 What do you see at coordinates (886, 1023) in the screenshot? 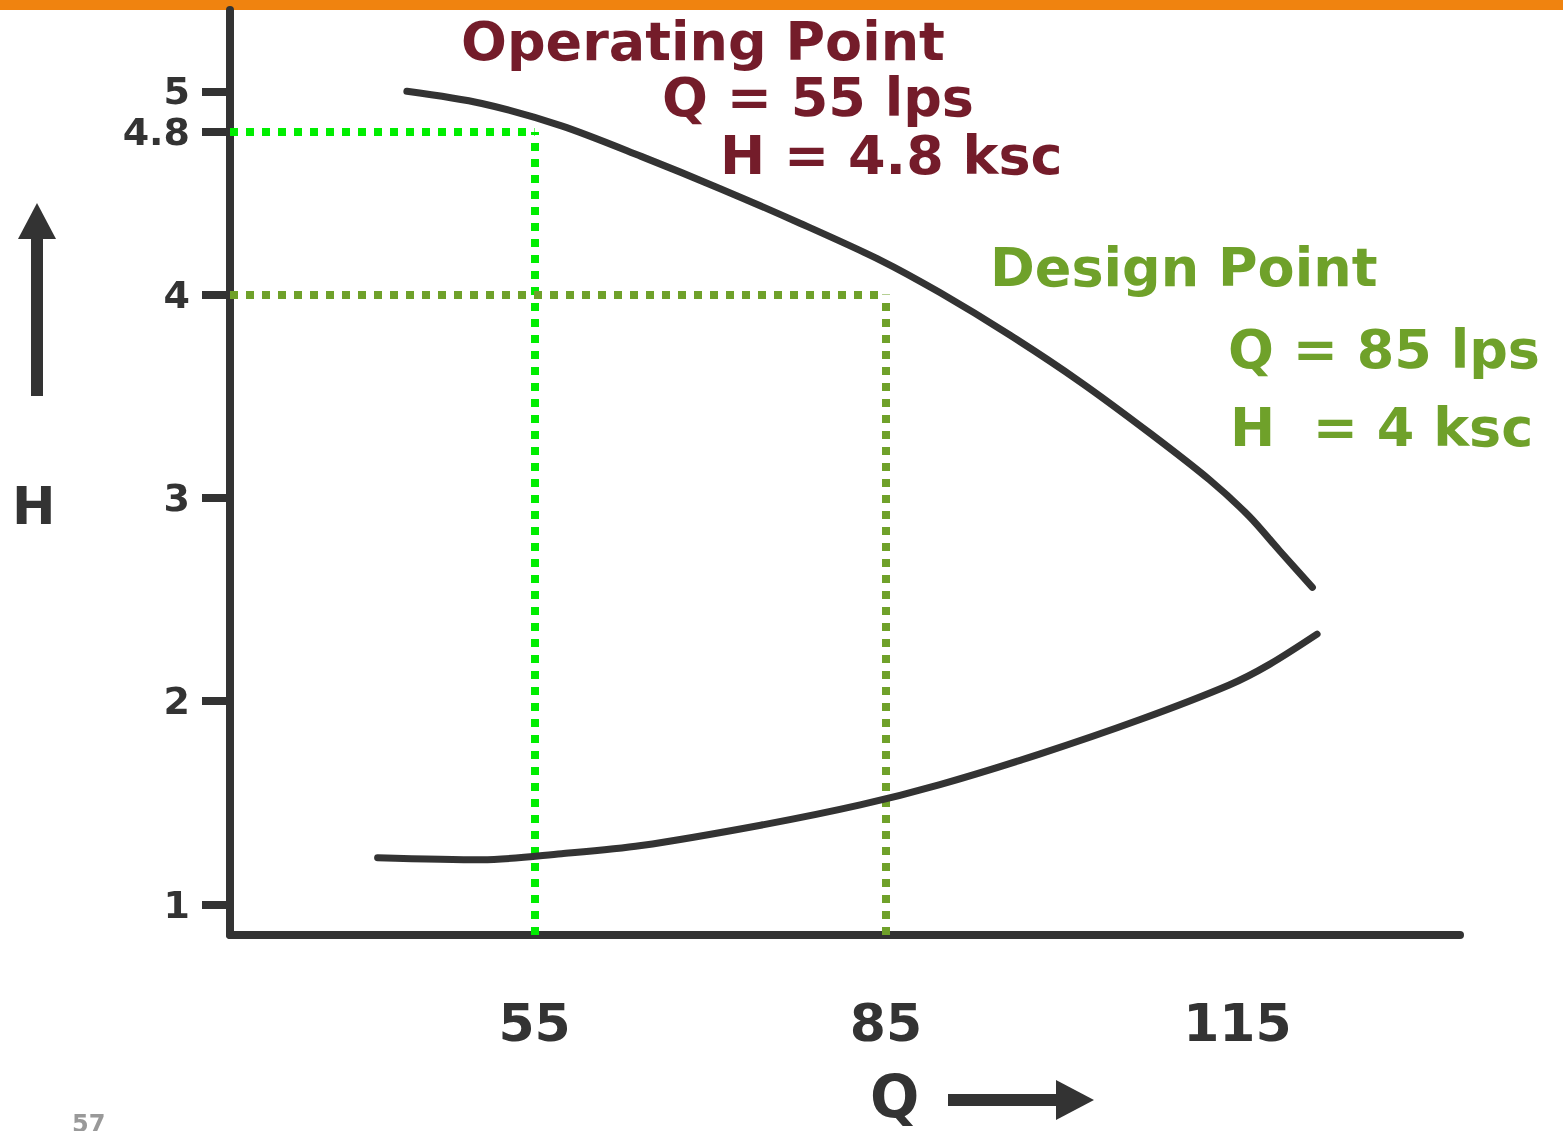
I see `x-tick-label: 85` at bounding box center [886, 1023].